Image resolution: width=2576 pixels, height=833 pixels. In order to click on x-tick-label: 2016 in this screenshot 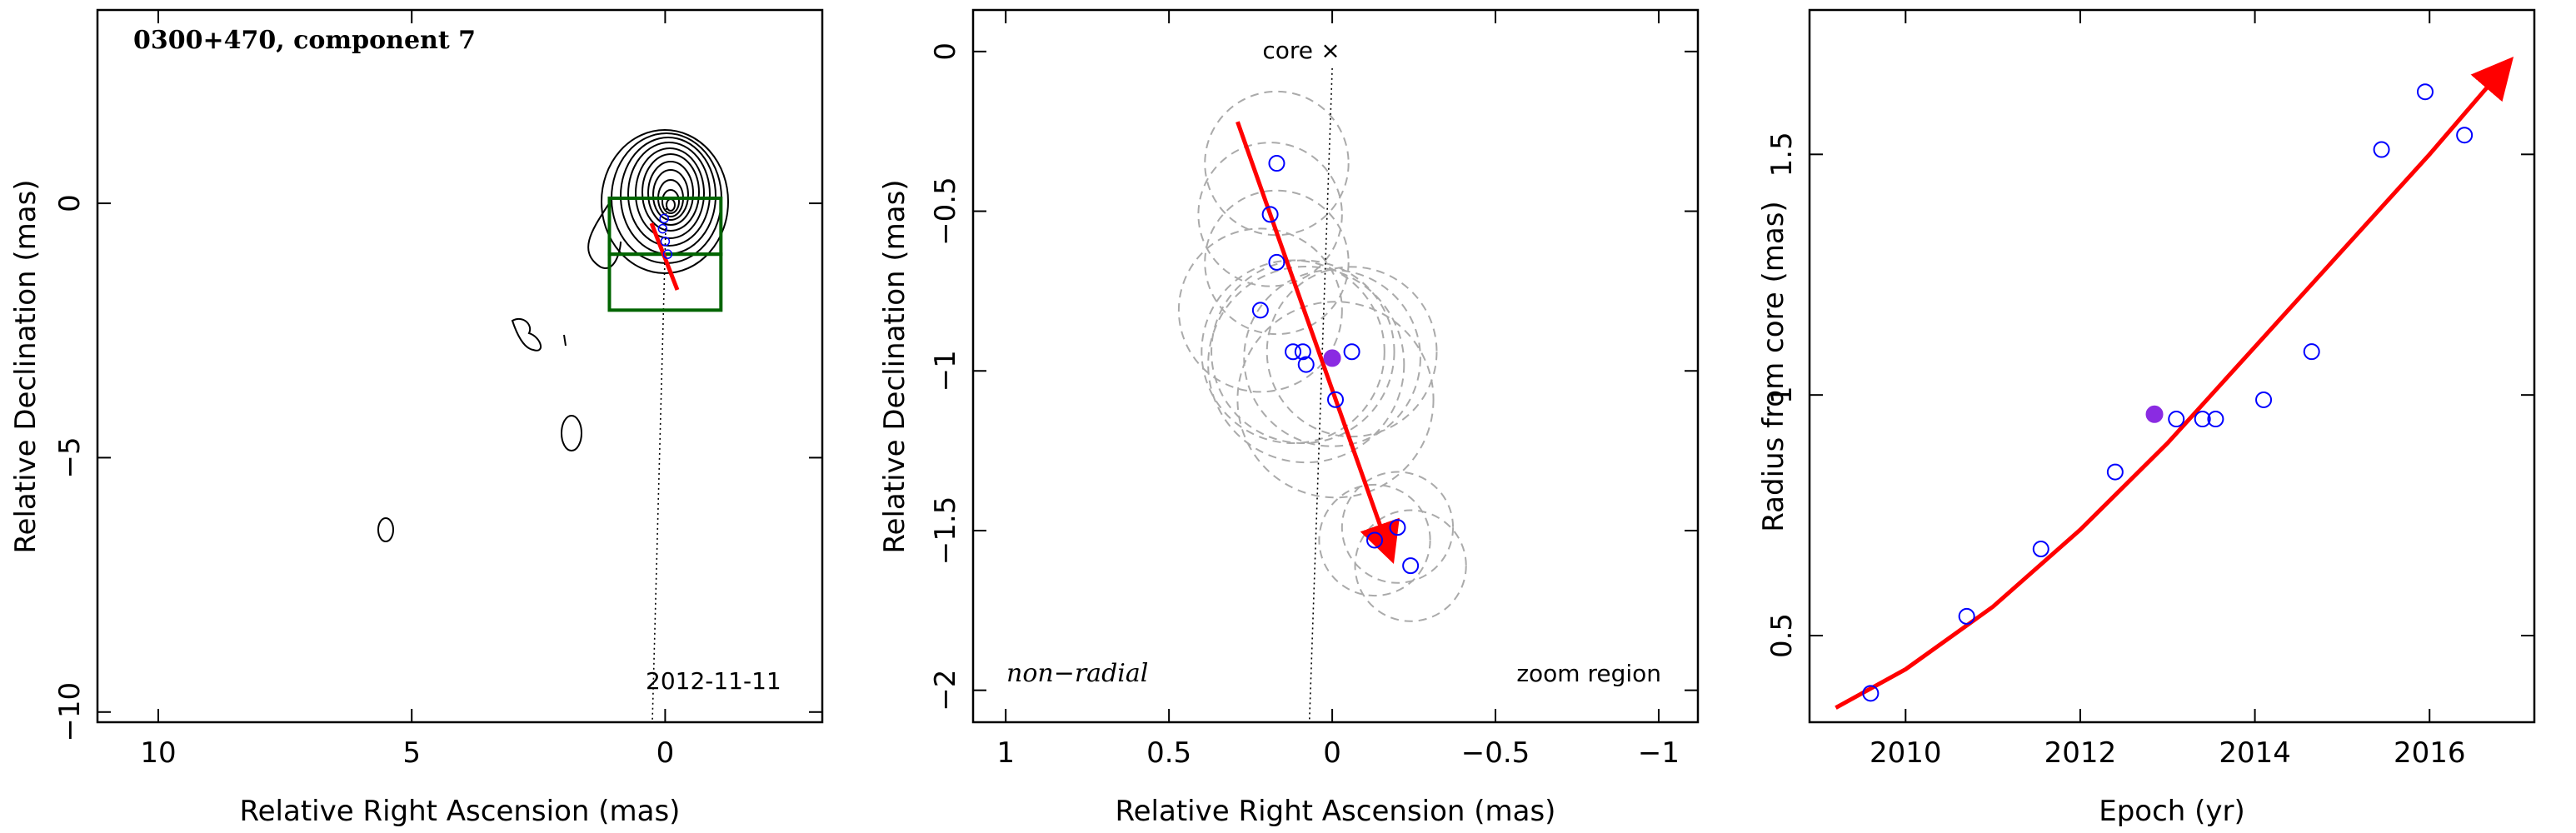, I will do `click(2430, 753)`.